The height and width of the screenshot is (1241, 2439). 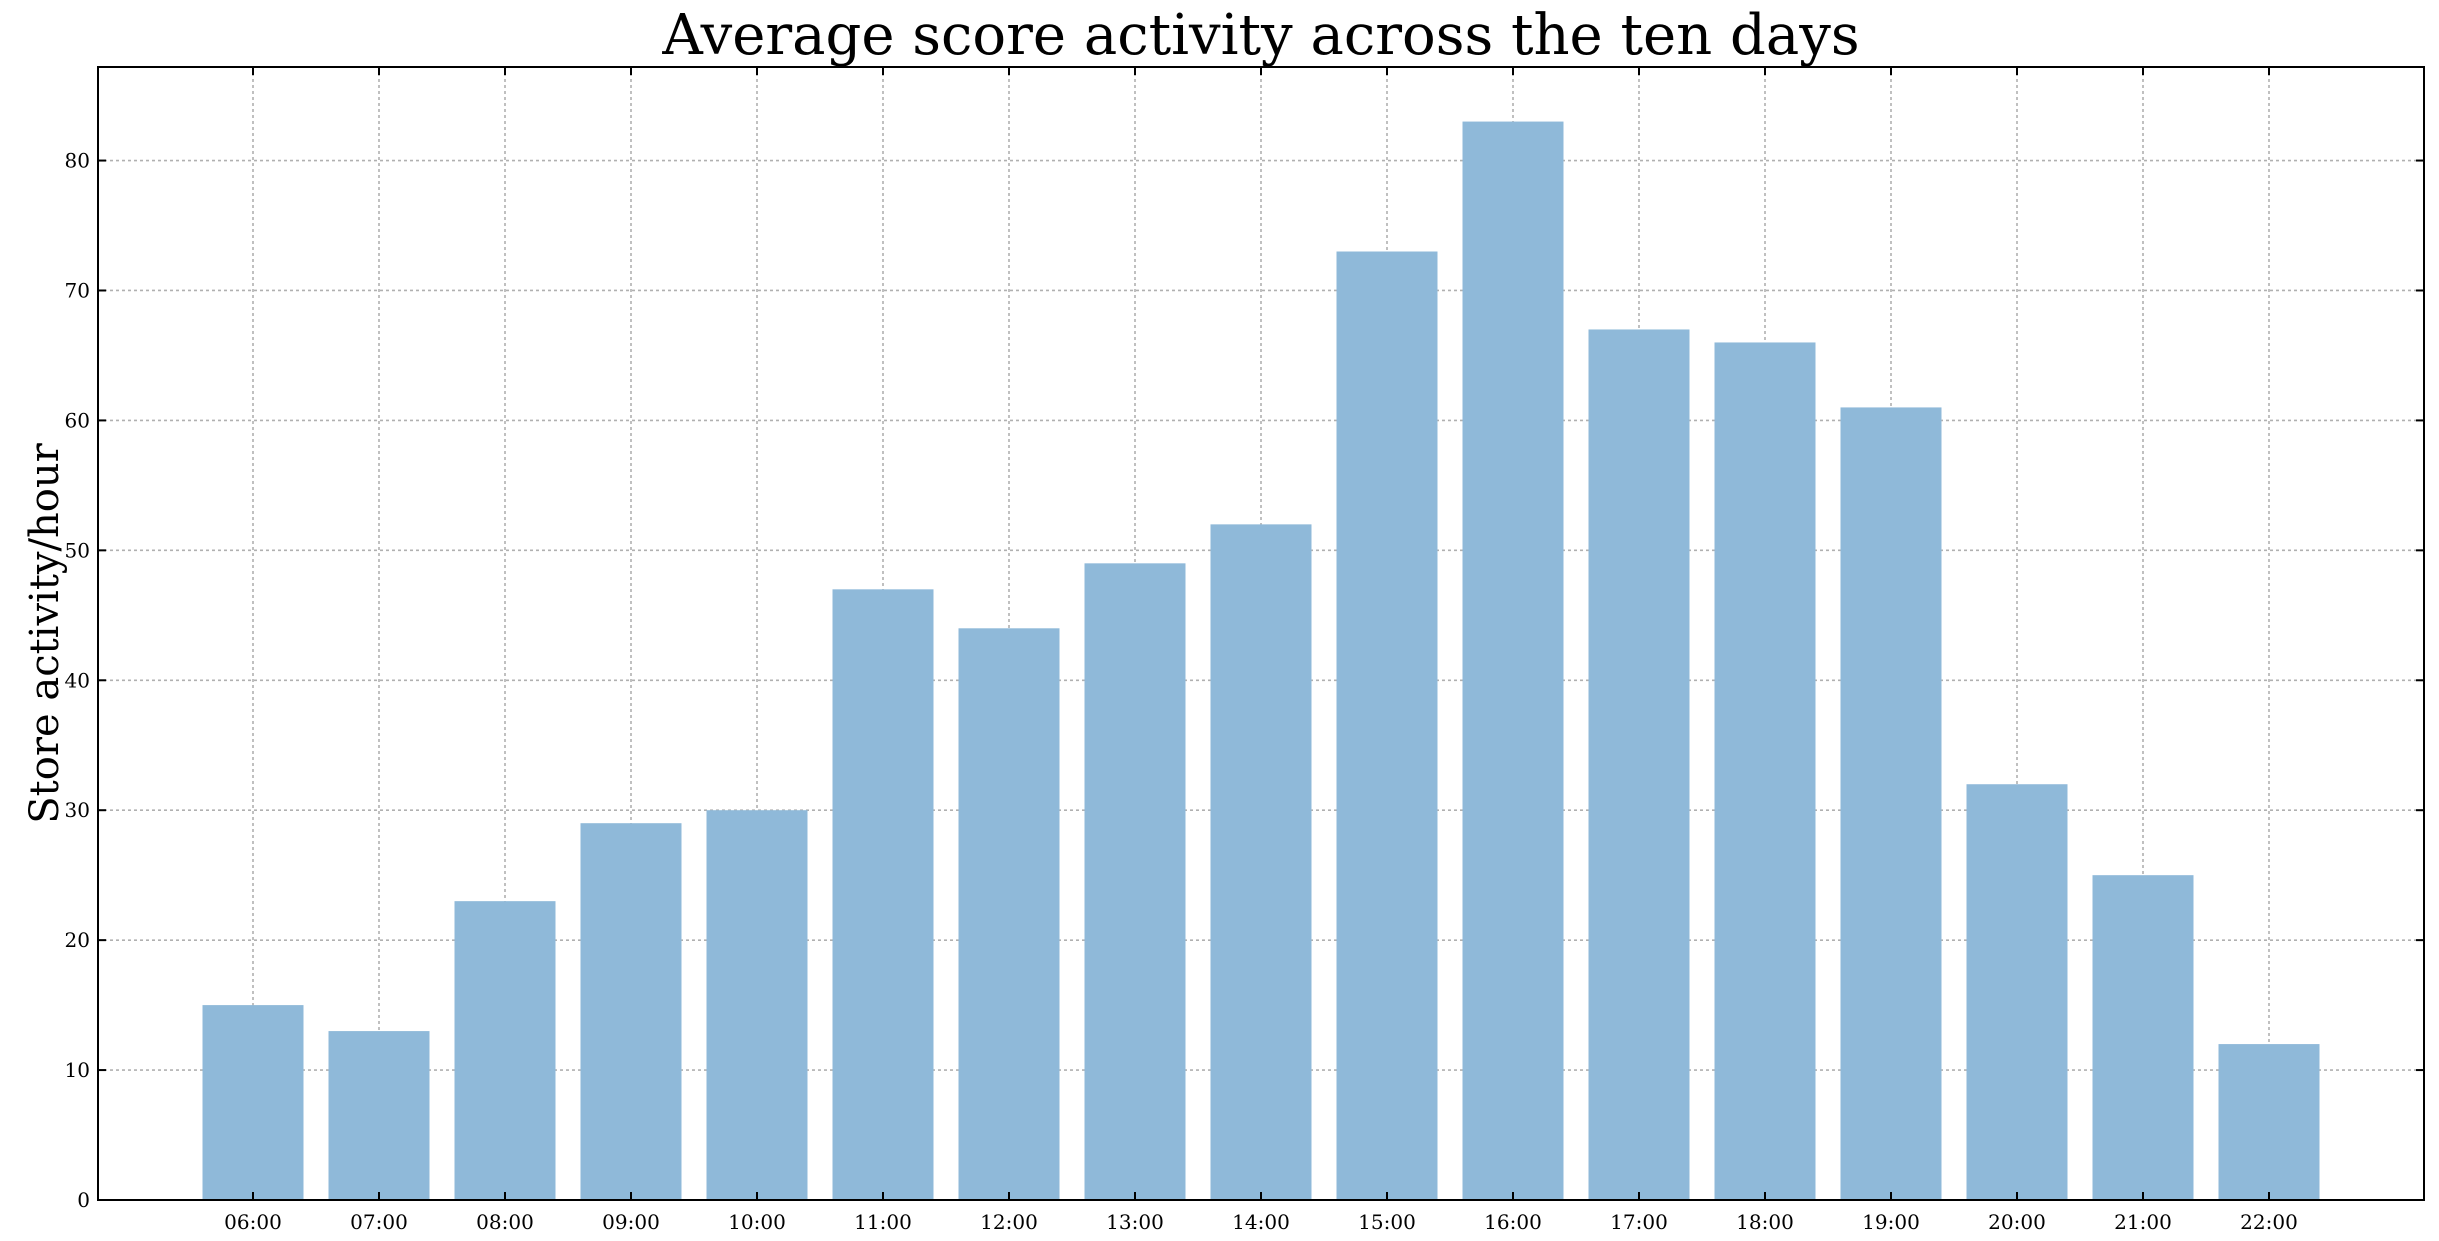 I want to click on x-tick-label: 16:00, so click(x=1513, y=1222).